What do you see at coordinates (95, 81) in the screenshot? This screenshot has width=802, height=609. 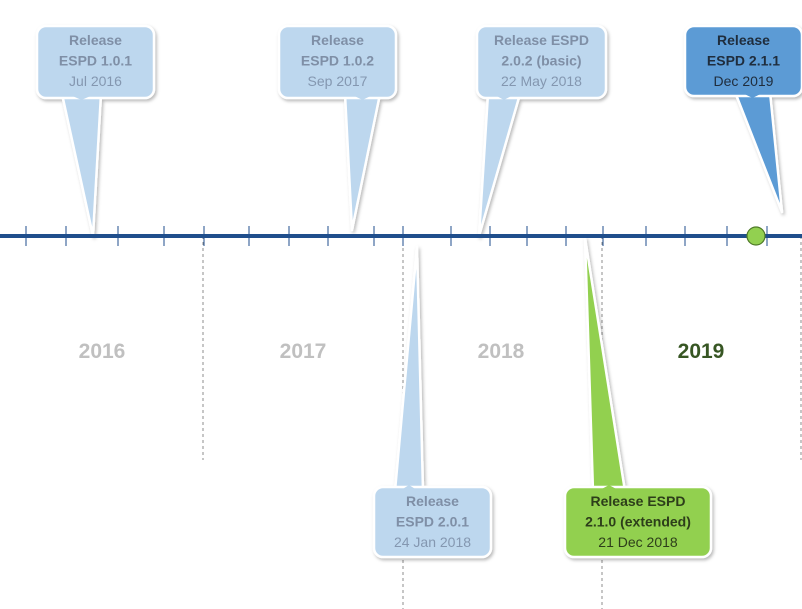 I see `callout-date: Jul 2016` at bounding box center [95, 81].